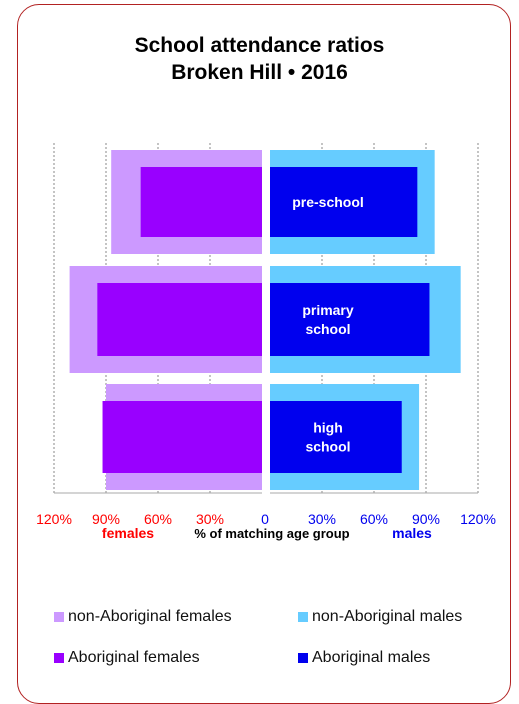 The height and width of the screenshot is (704, 519). What do you see at coordinates (371, 657) in the screenshot?
I see `legend-label: Aboriginal males` at bounding box center [371, 657].